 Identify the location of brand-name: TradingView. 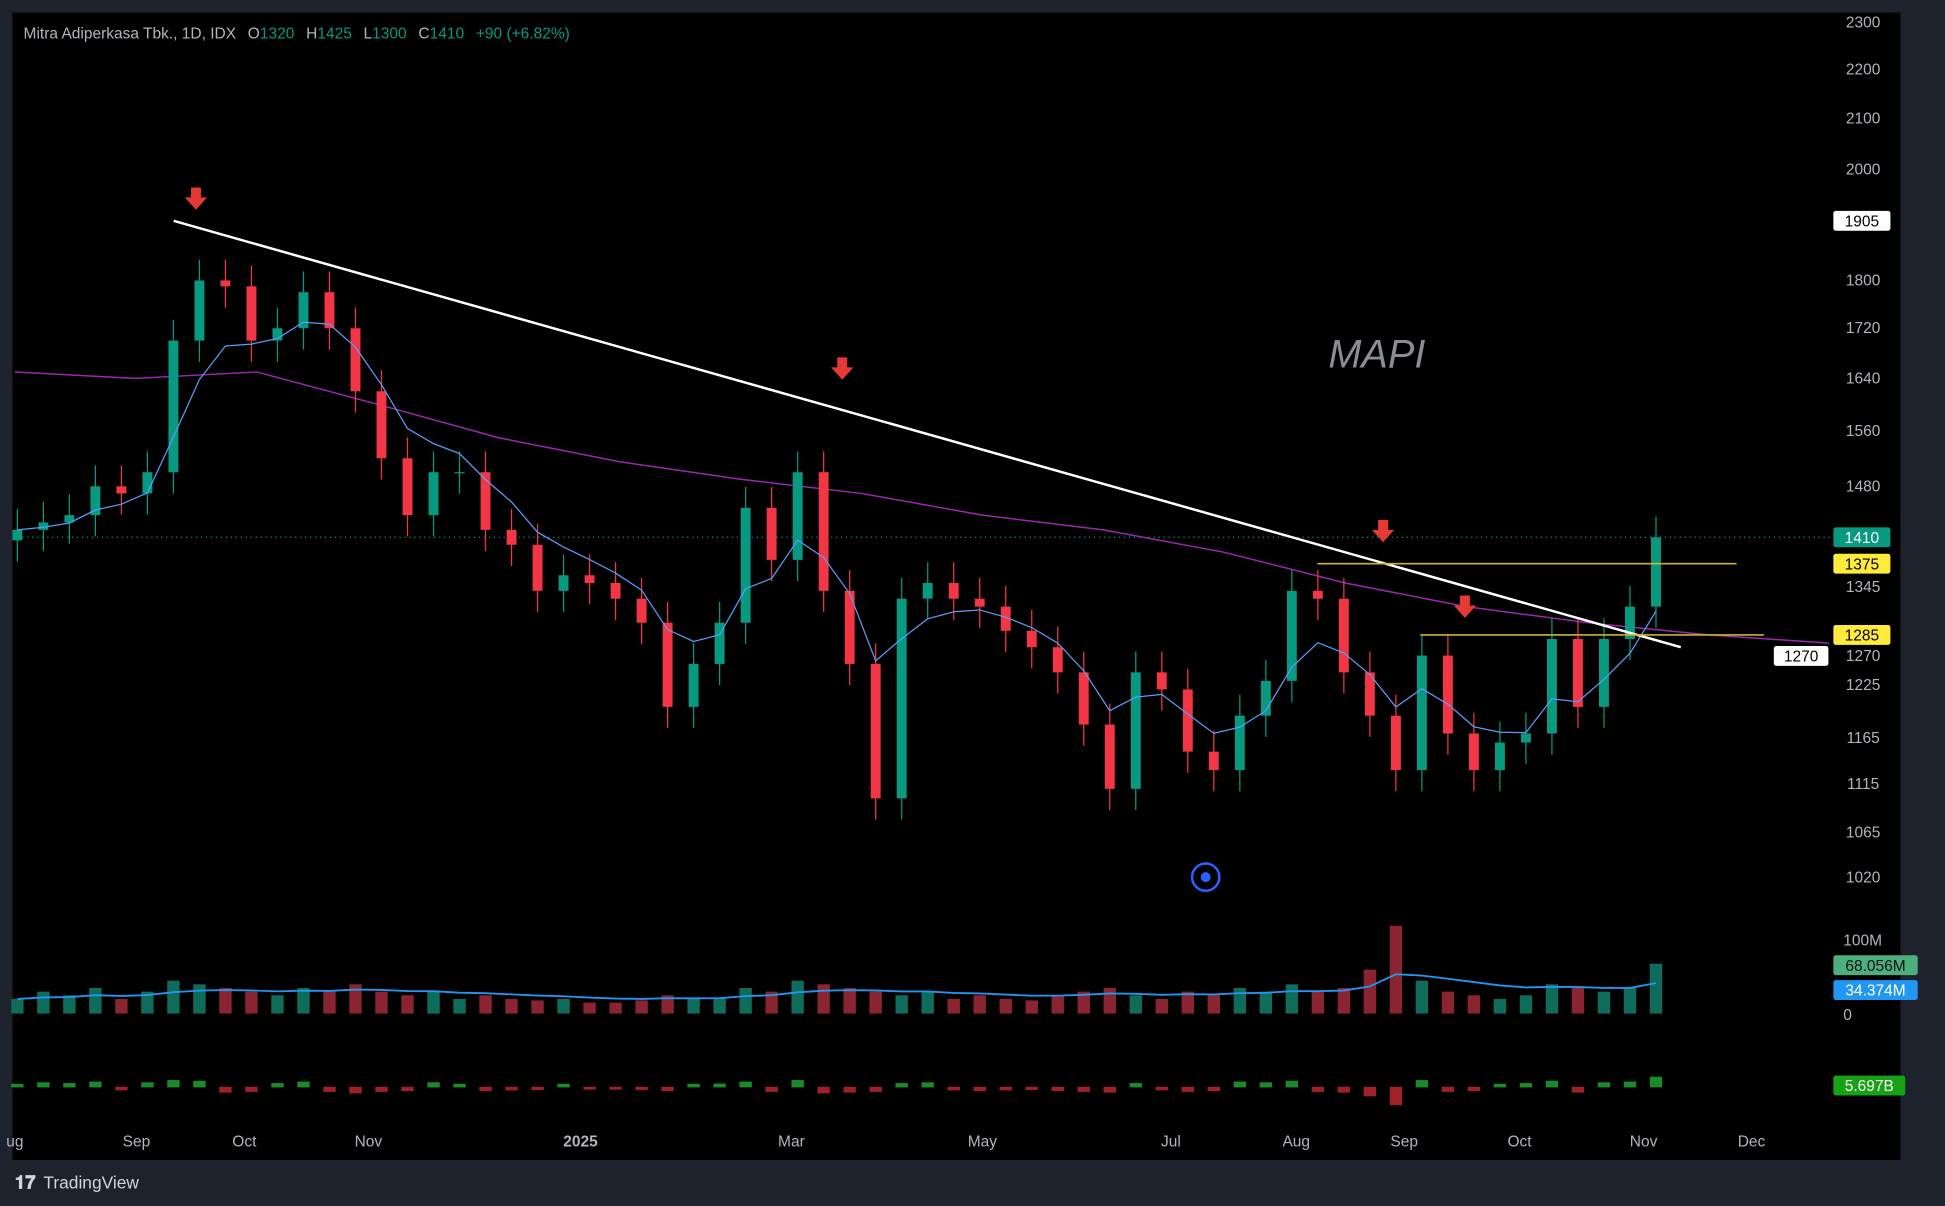
(91, 1182).